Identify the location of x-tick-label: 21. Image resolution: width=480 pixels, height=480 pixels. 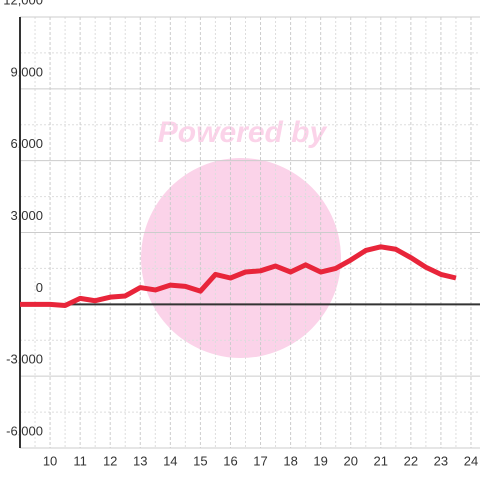
(381, 460).